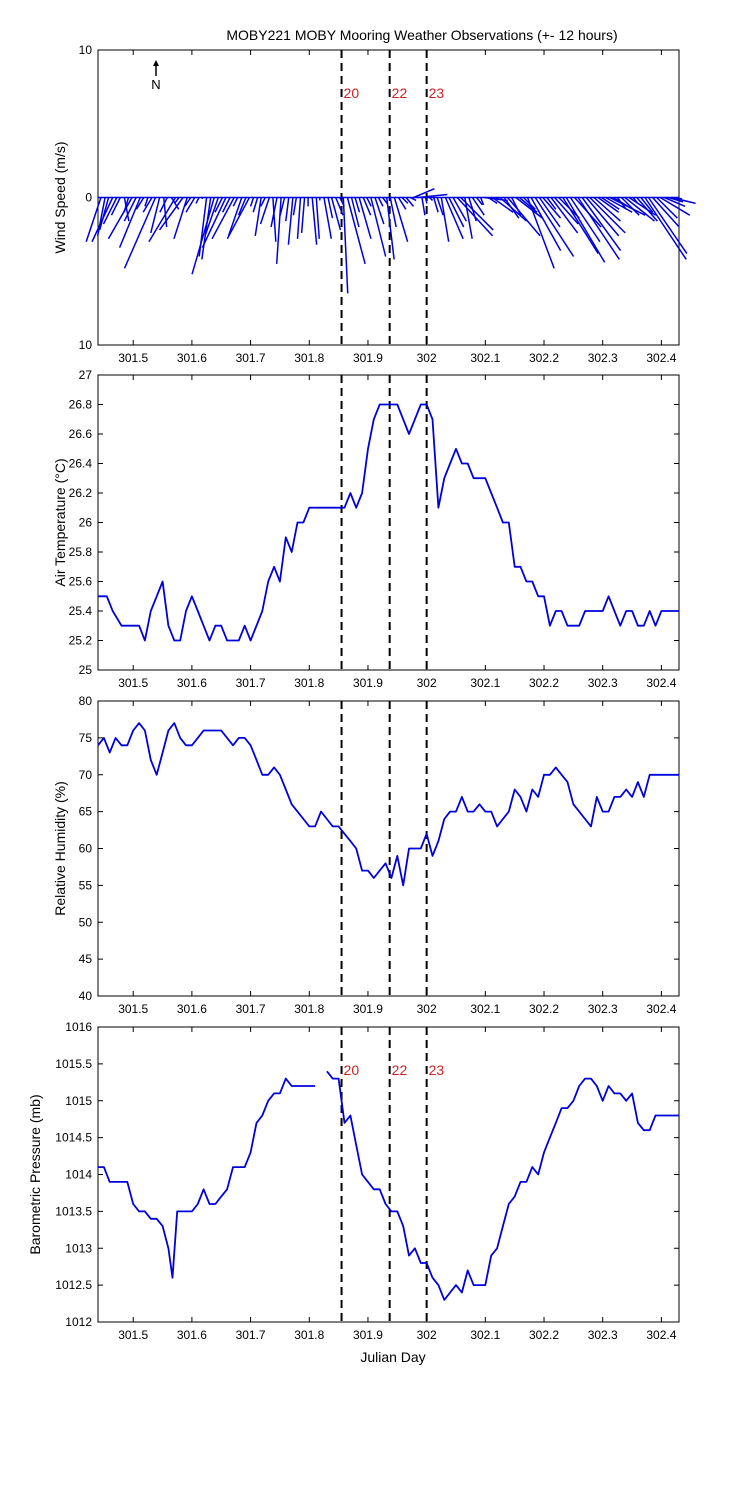  I want to click on y-tick-label: 1013, so click(78, 1248).